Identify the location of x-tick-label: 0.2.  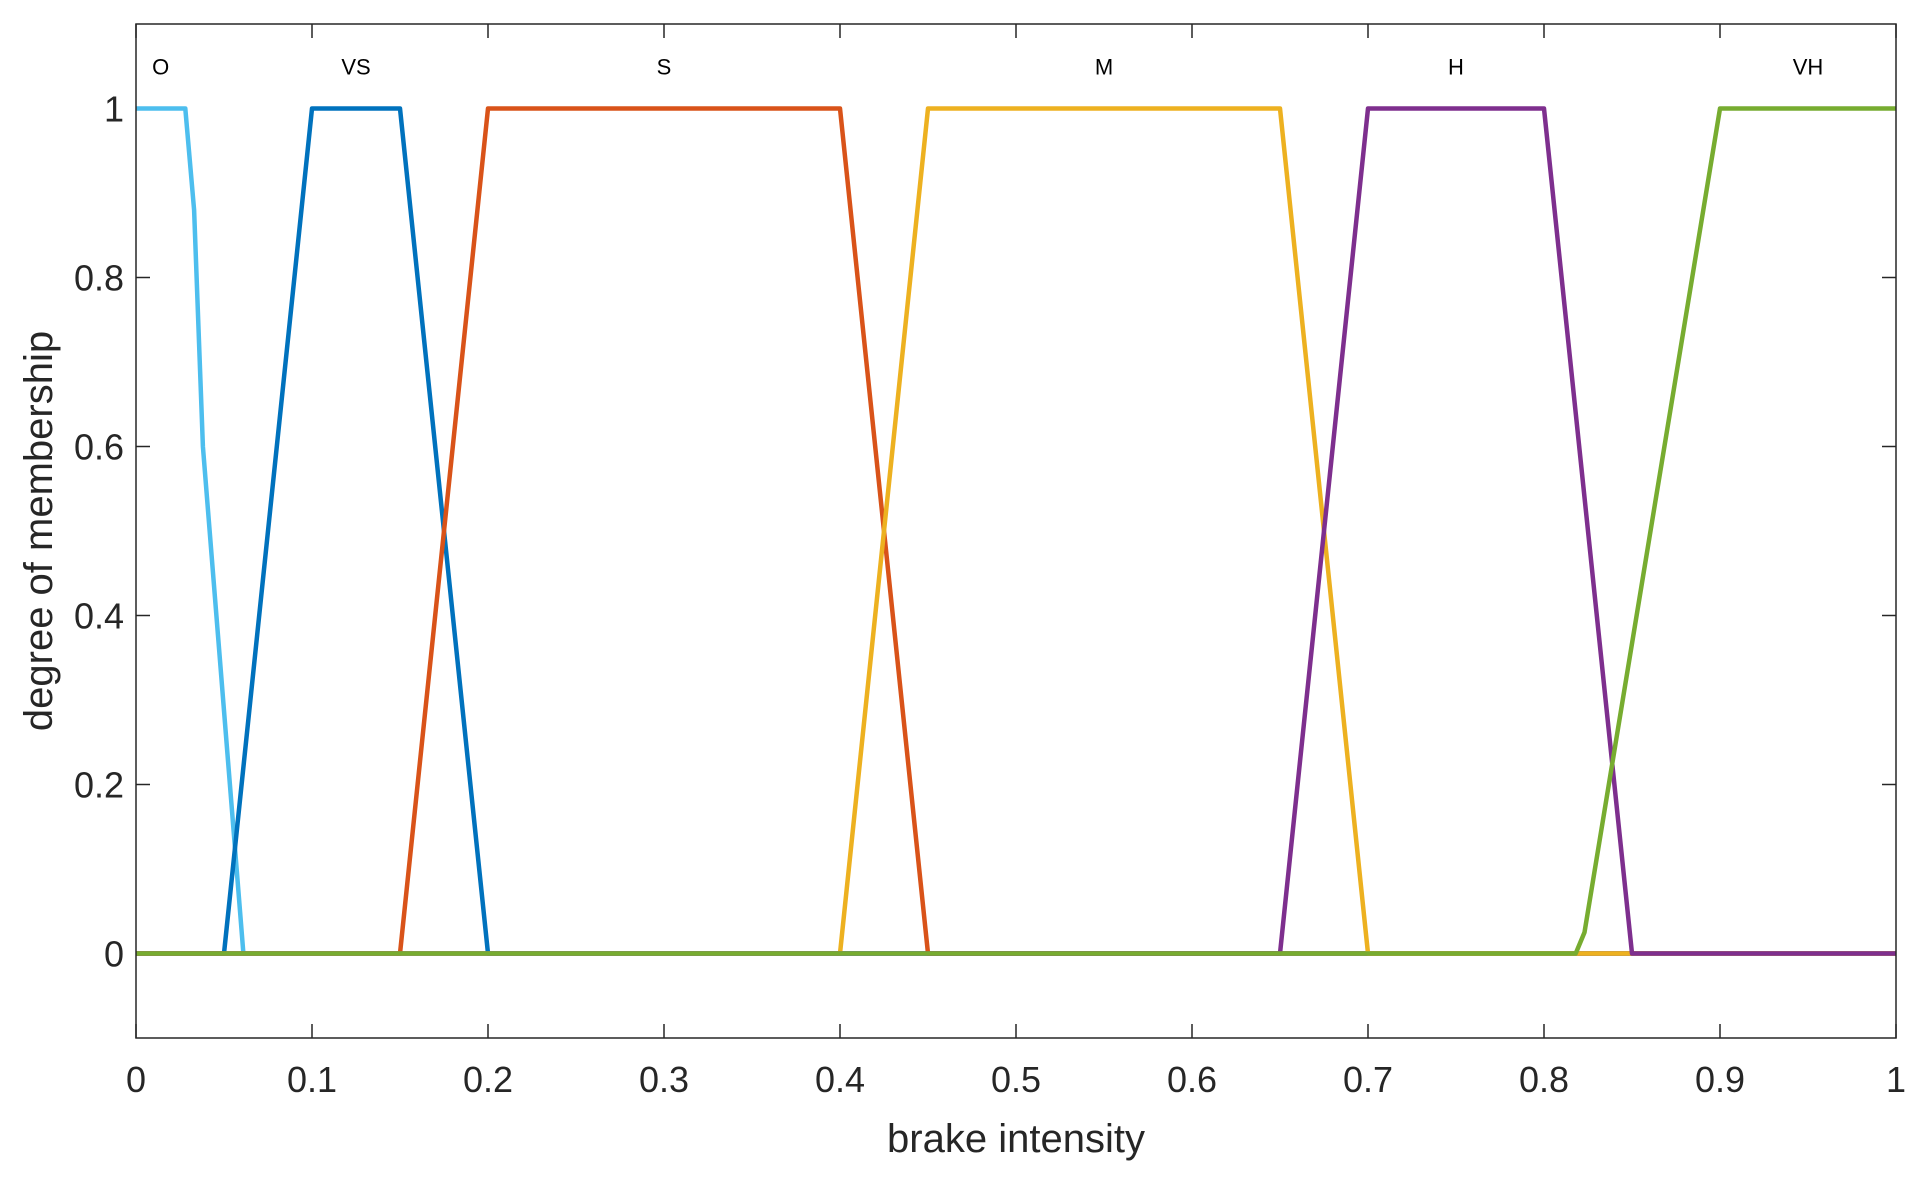
(488, 1079).